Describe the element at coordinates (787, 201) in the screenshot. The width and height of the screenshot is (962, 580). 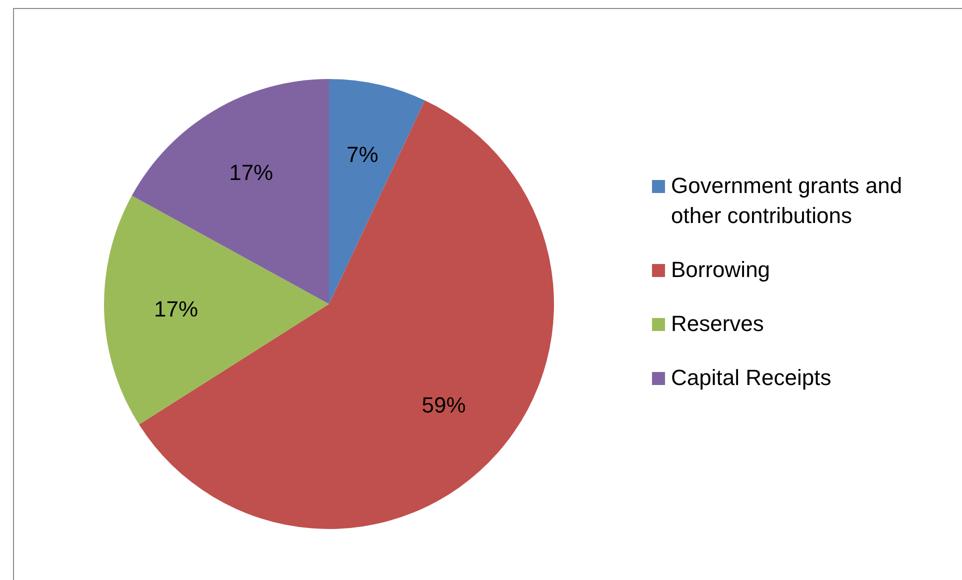
I see `legend-label: Government grants and other contributions` at that location.